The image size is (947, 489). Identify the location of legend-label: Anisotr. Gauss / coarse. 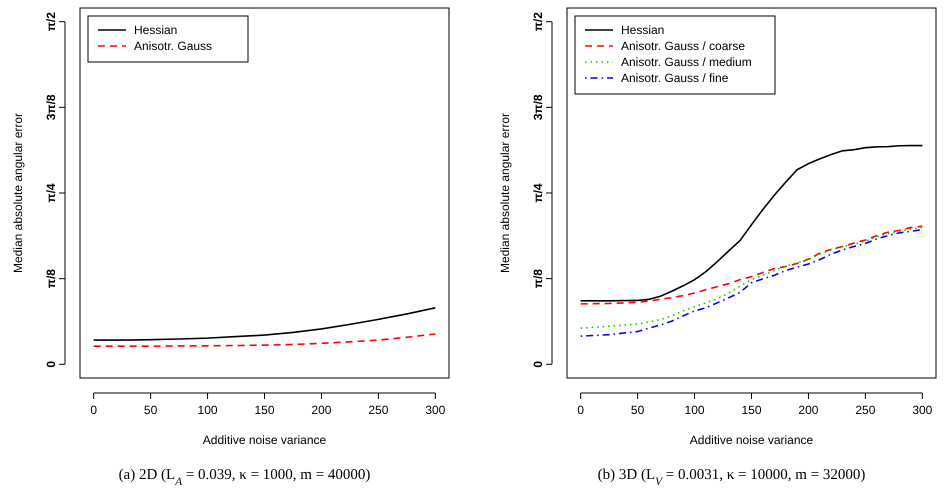
(683, 46).